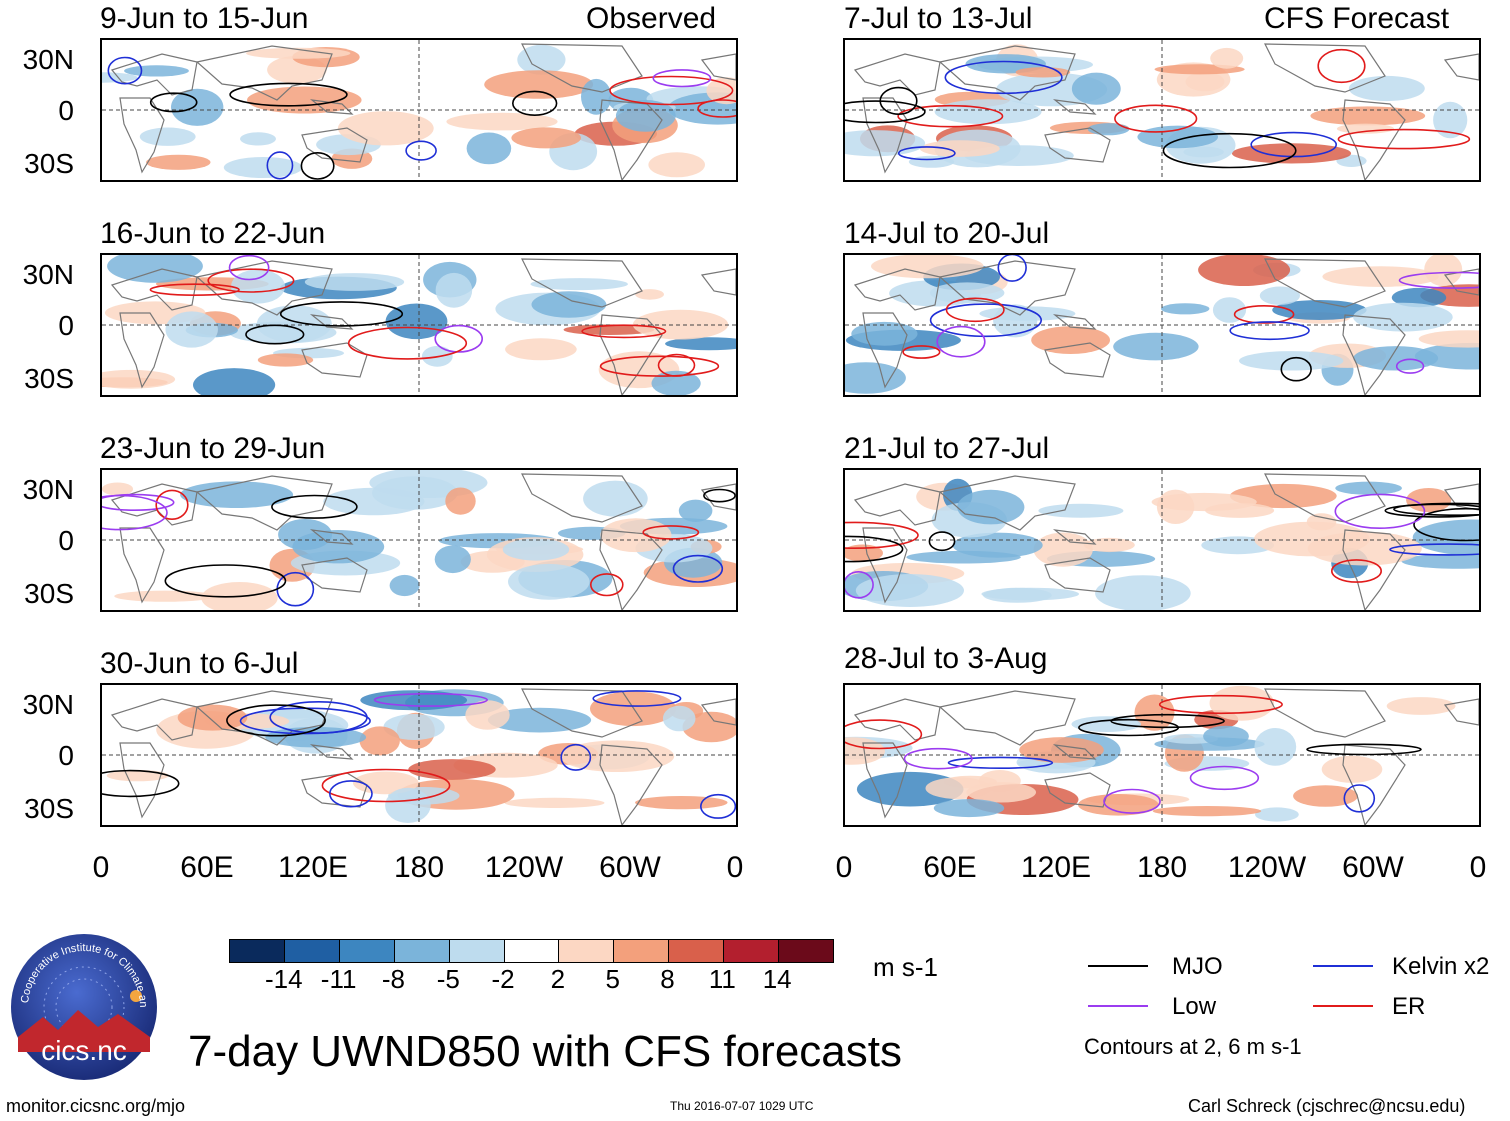 This screenshot has height=1121, width=1510. What do you see at coordinates (96, 1106) in the screenshot?
I see `footer-url: monitor.cicsnc.org/mjo` at bounding box center [96, 1106].